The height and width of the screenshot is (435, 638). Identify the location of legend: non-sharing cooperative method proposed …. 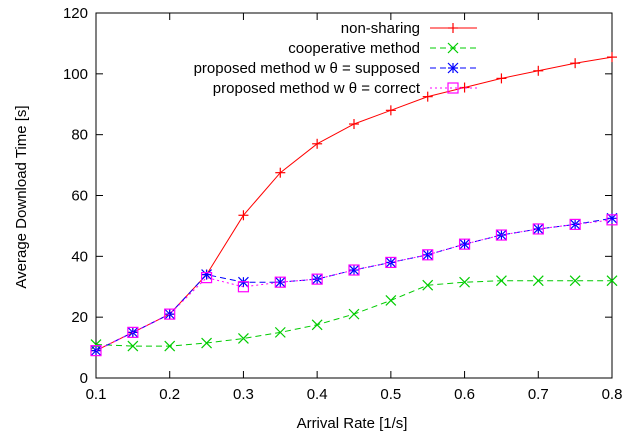
(335, 58).